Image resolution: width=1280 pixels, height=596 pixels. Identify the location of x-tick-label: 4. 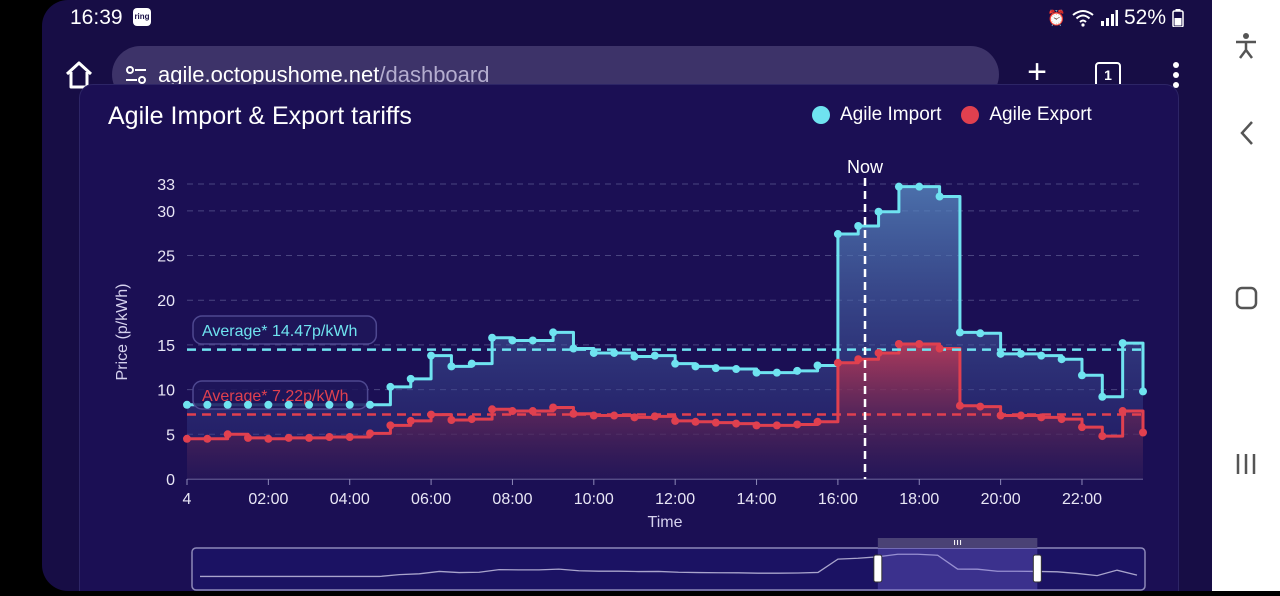
(187, 499).